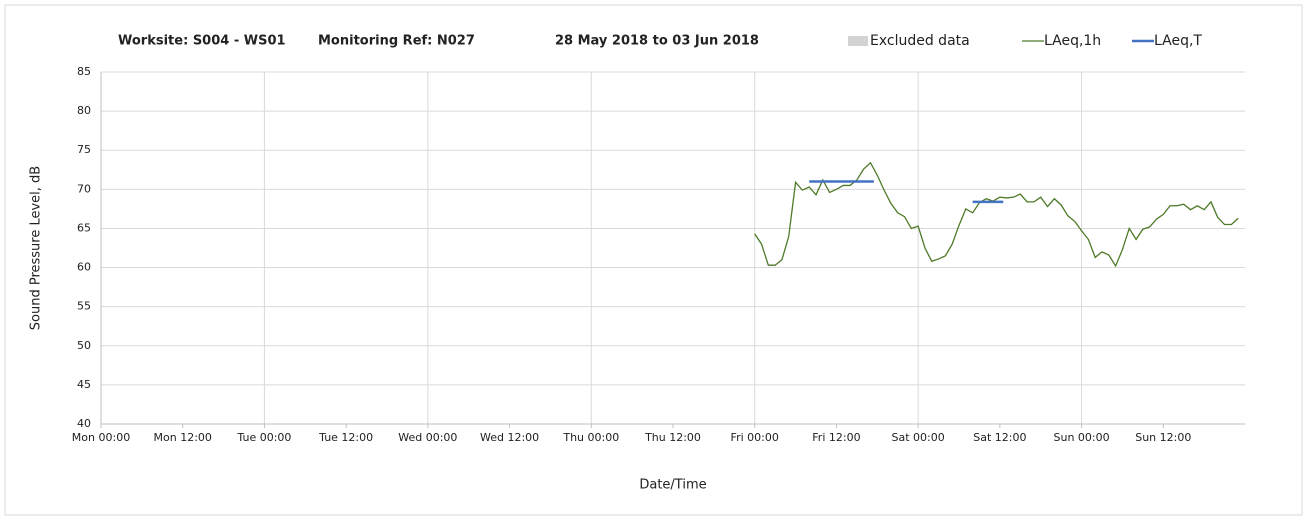  I want to click on y-tick-label: 80, so click(84, 110).